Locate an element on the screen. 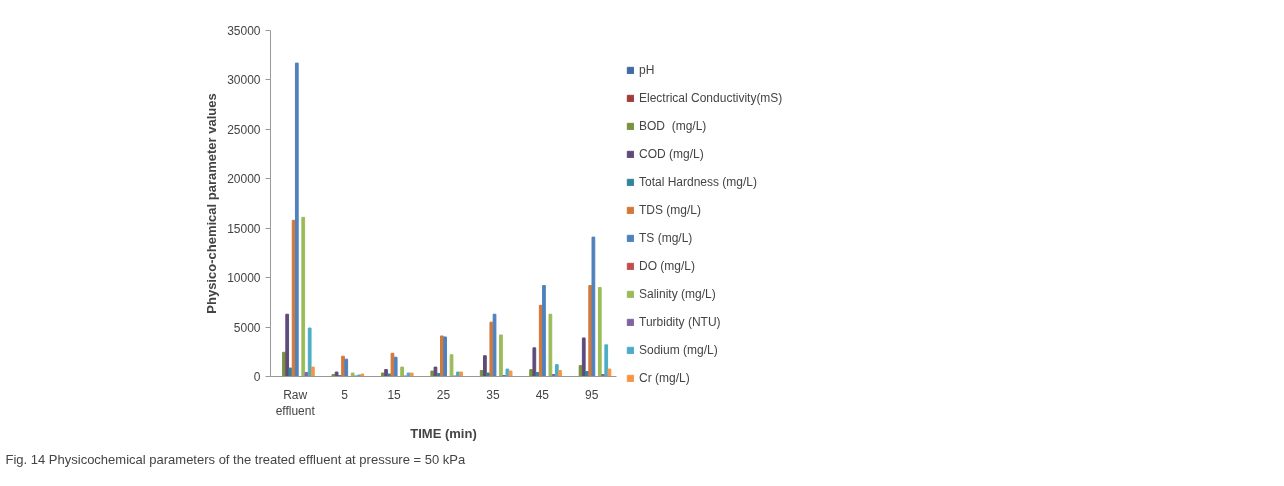 This screenshot has width=1284, height=486. y-tick-label: 25000 is located at coordinates (244, 129).